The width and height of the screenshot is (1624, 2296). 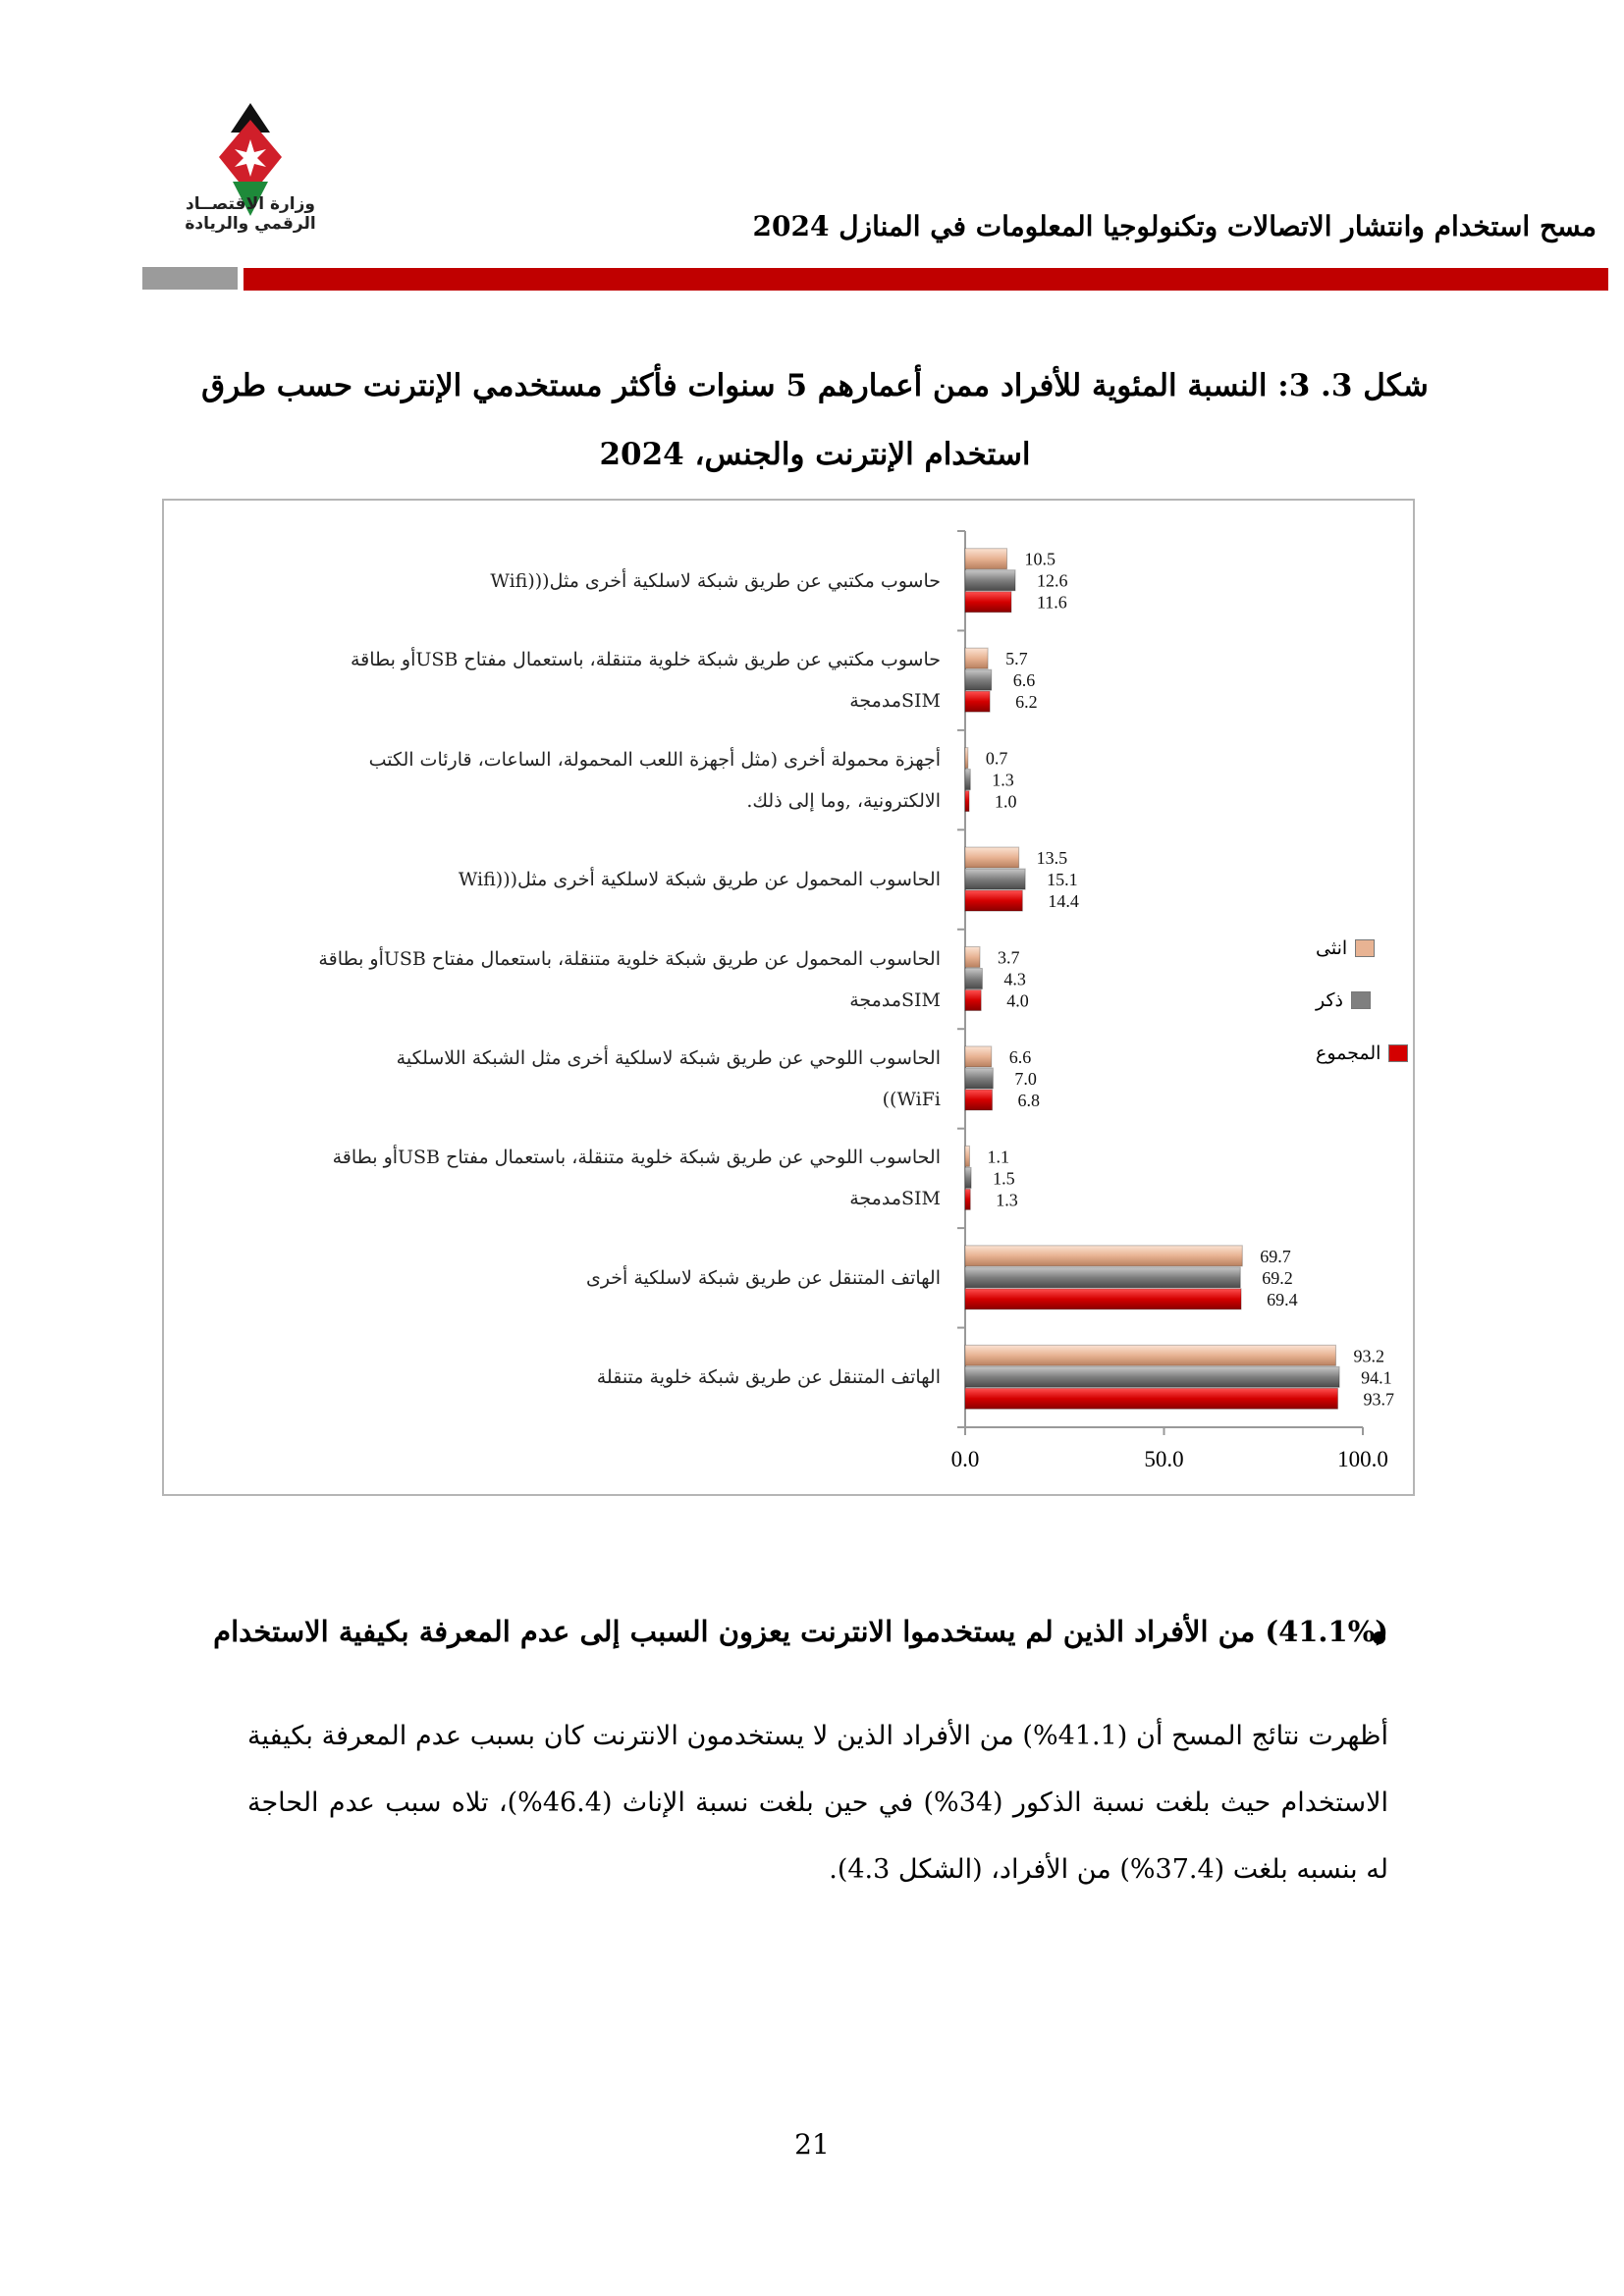 What do you see at coordinates (1348, 1053) in the screenshot?
I see `legend-label: المجموع` at bounding box center [1348, 1053].